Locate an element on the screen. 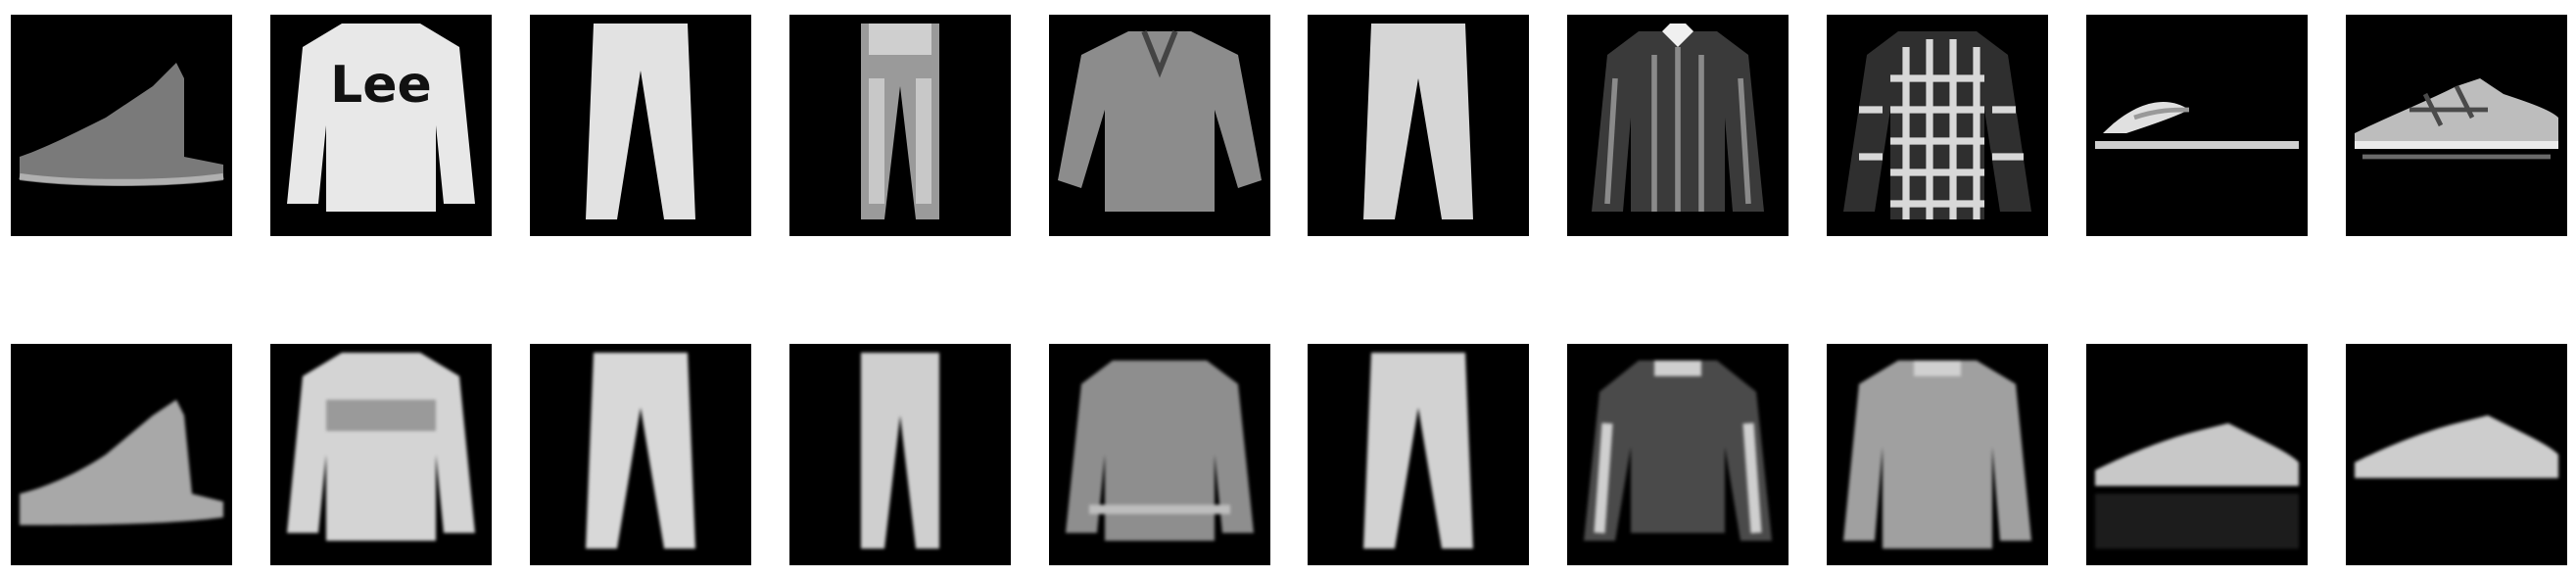 The image size is (2576, 578). tshirt-icon is located at coordinates (1678, 455).